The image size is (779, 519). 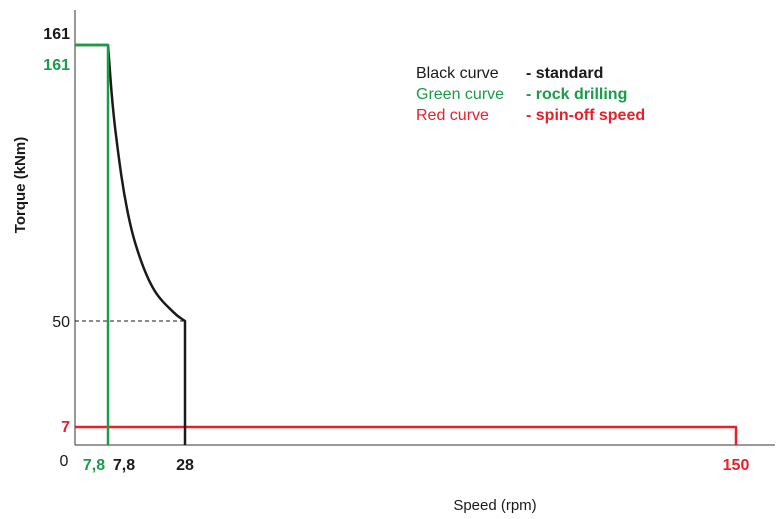 I want to click on y-tick-label-3: 7, so click(x=65, y=427).